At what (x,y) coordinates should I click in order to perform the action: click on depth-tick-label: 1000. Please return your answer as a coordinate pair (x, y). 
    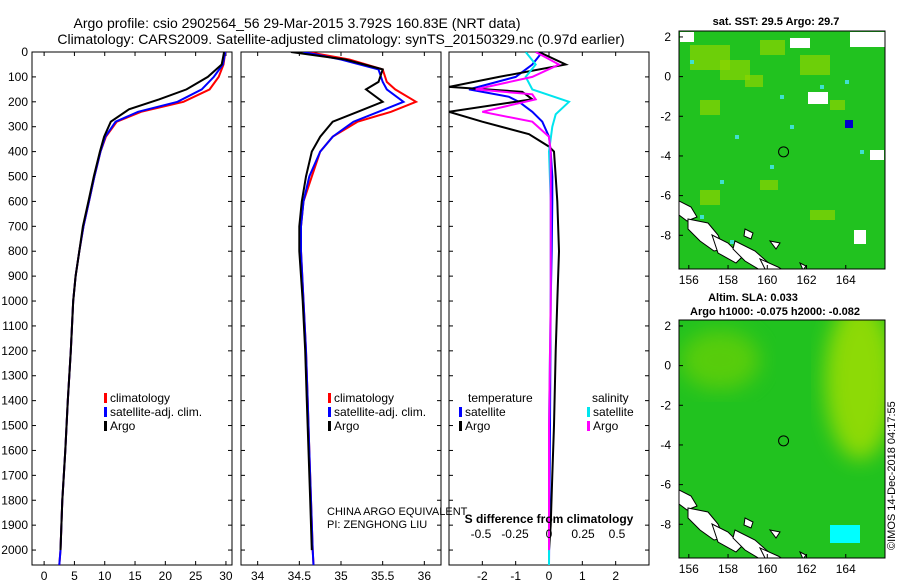
    Looking at the image, I should click on (14, 301).